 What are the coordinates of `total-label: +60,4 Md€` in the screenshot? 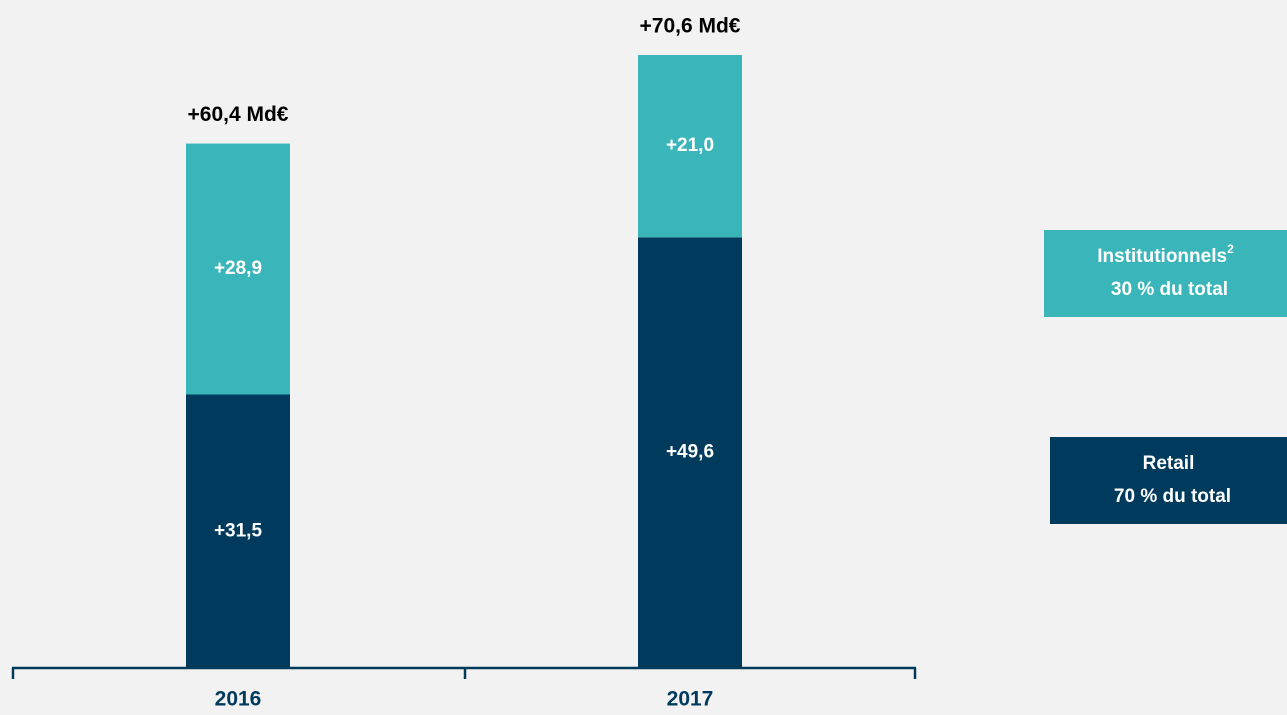 It's located at (238, 114).